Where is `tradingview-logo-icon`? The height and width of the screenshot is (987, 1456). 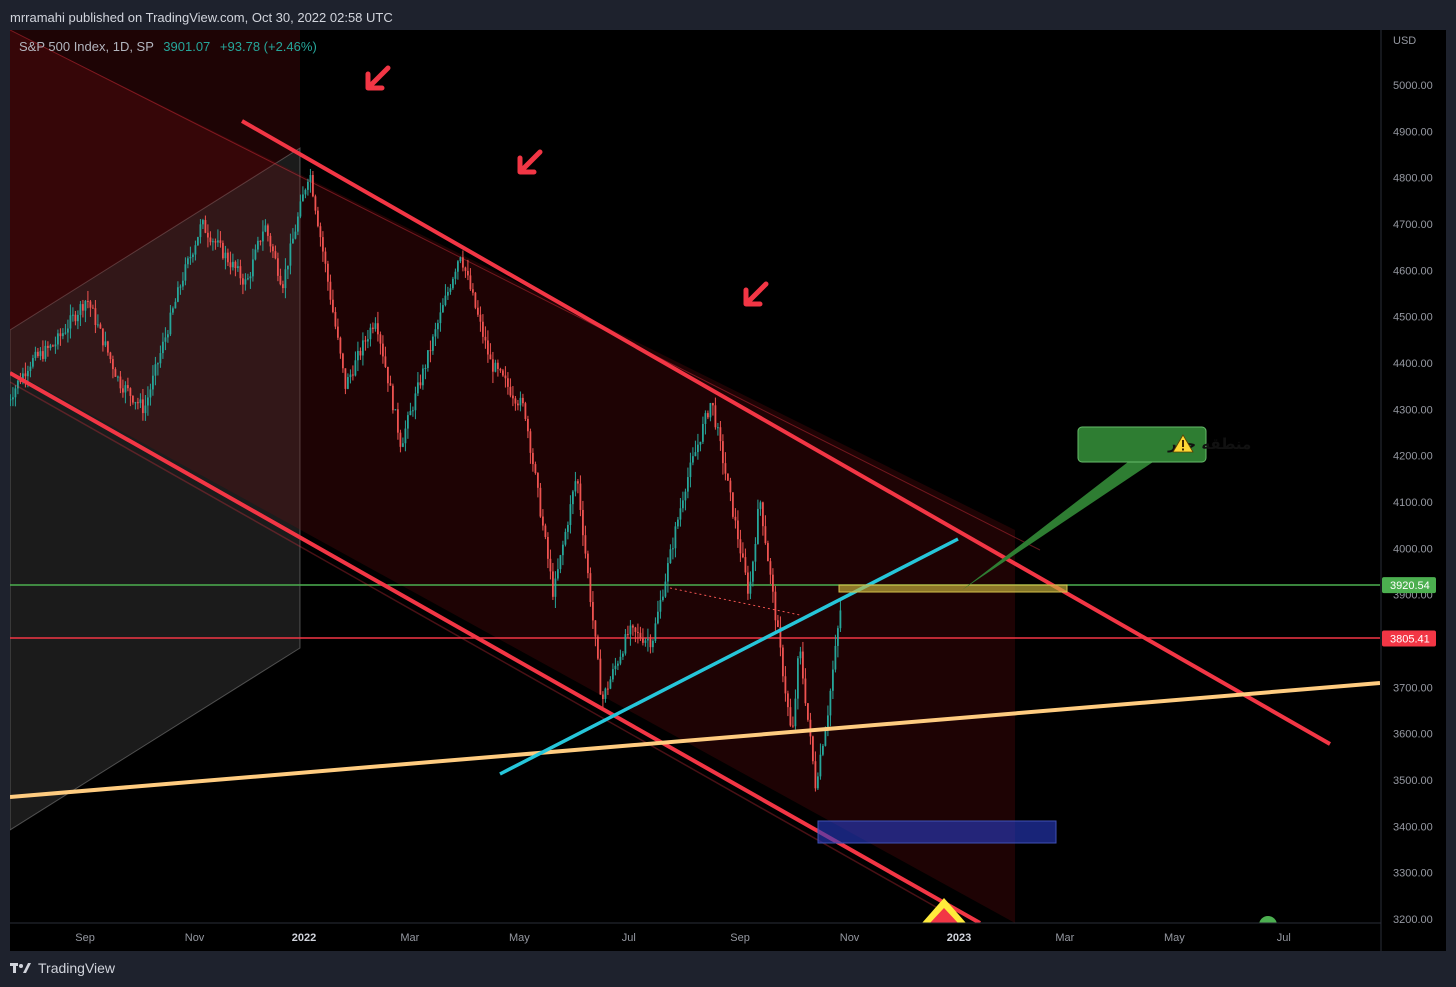 tradingview-logo-icon is located at coordinates (20, 968).